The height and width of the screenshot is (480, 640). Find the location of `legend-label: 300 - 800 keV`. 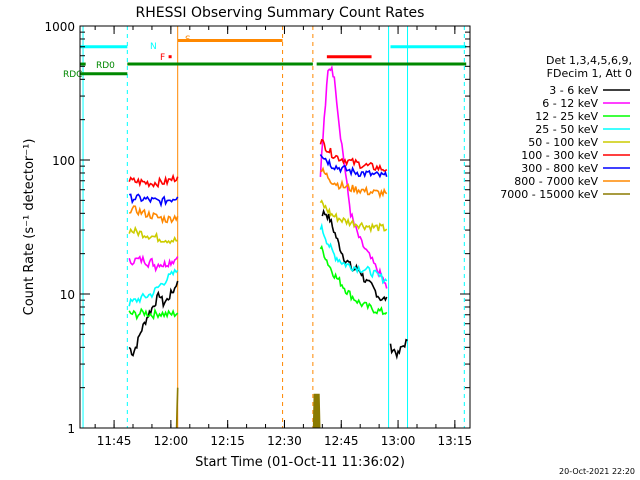

legend-label: 300 - 800 keV is located at coordinates (559, 168).